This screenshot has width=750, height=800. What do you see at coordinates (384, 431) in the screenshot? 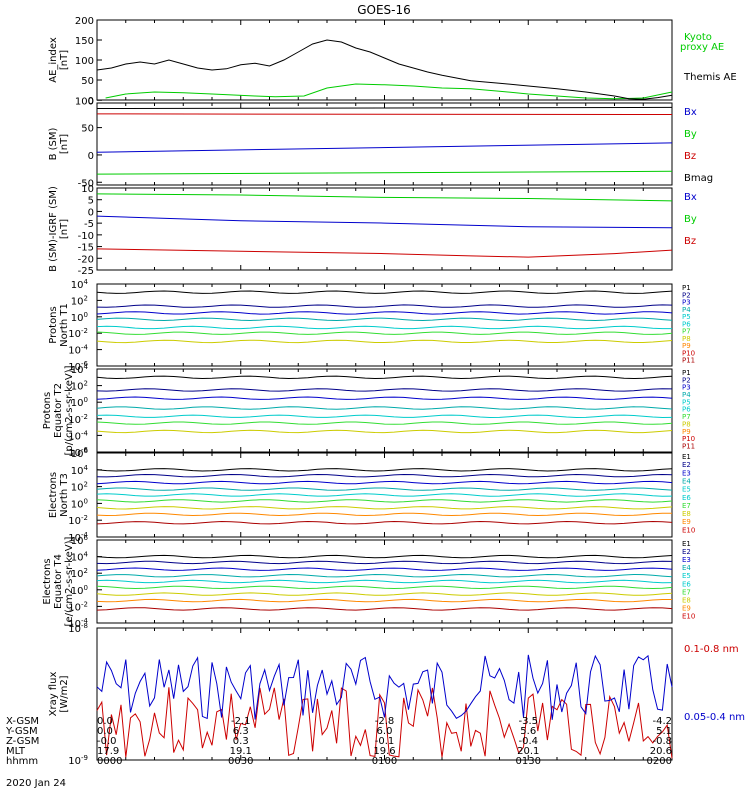
I see `series-line-p7` at bounding box center [384, 431].